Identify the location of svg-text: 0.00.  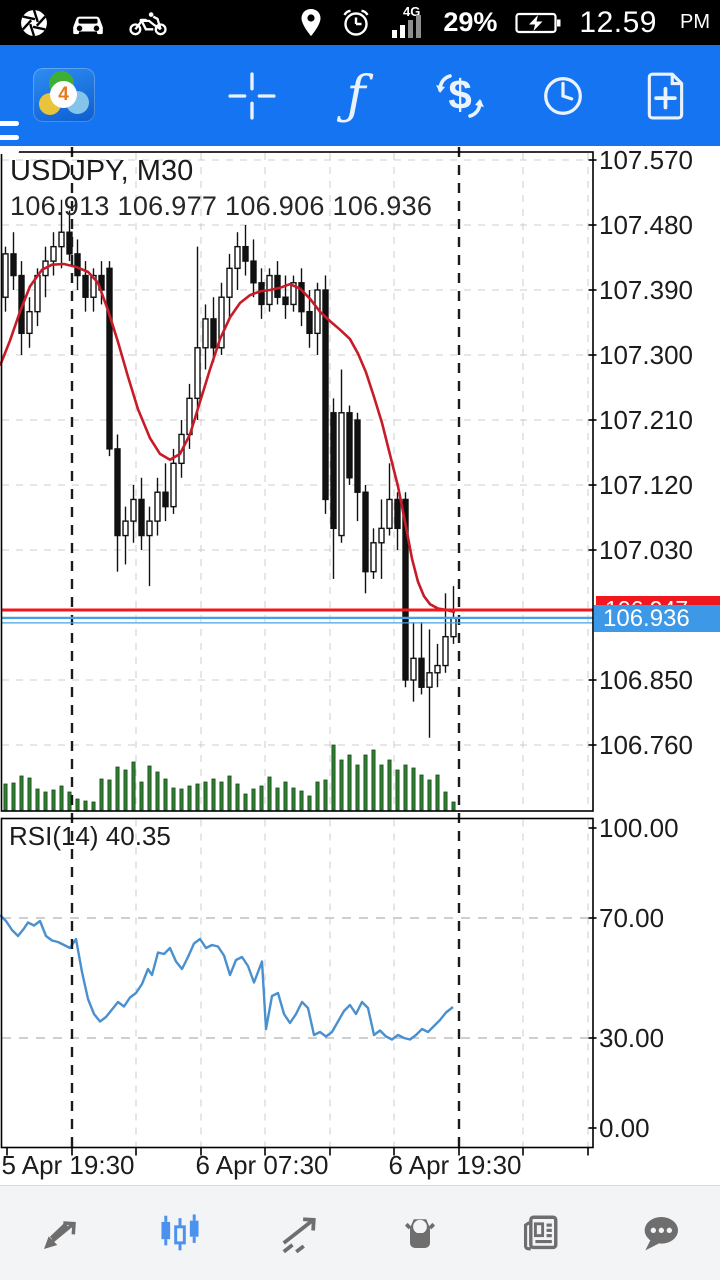
(624, 1128).